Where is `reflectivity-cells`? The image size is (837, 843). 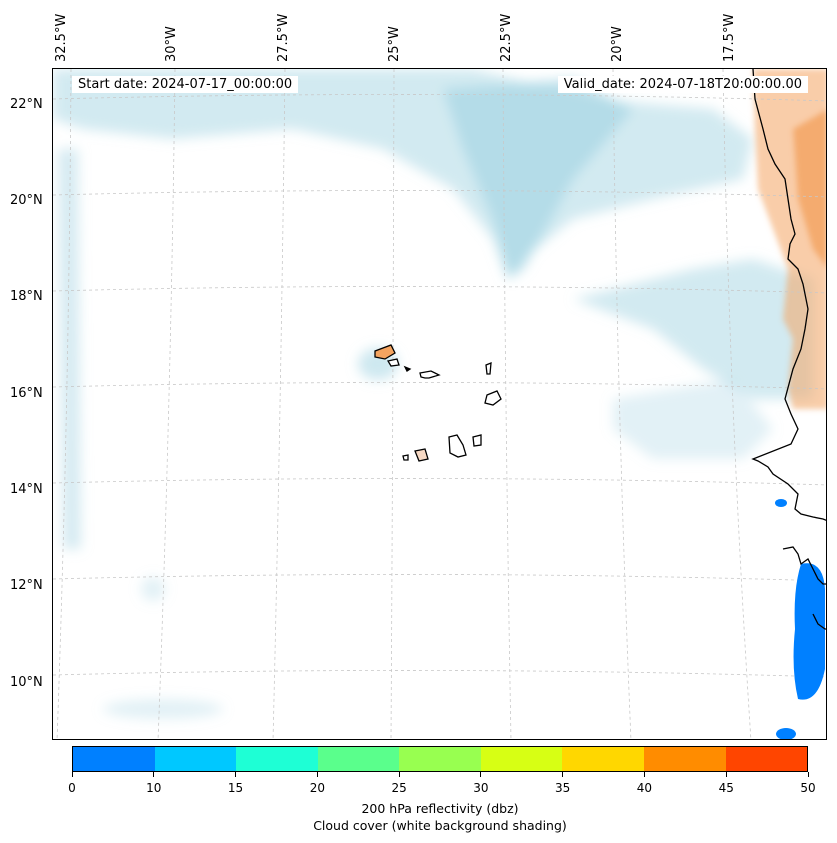 reflectivity-cells is located at coordinates (800, 619).